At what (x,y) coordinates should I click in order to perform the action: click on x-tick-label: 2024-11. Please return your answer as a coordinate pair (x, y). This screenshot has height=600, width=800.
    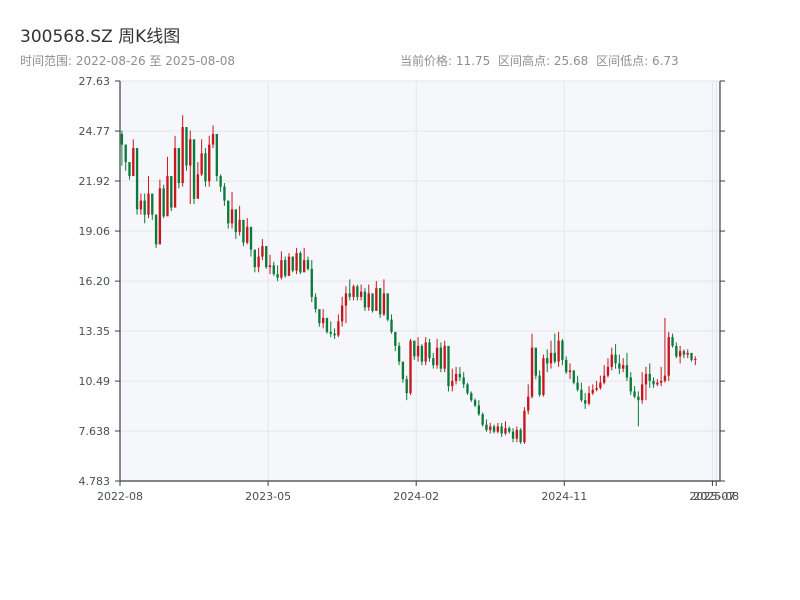
    Looking at the image, I should click on (564, 496).